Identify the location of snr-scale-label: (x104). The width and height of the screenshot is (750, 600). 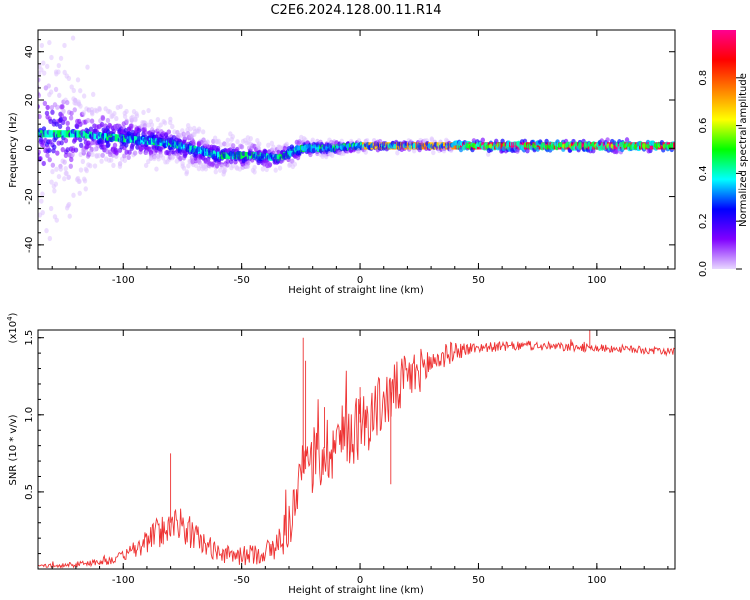
(12, 327).